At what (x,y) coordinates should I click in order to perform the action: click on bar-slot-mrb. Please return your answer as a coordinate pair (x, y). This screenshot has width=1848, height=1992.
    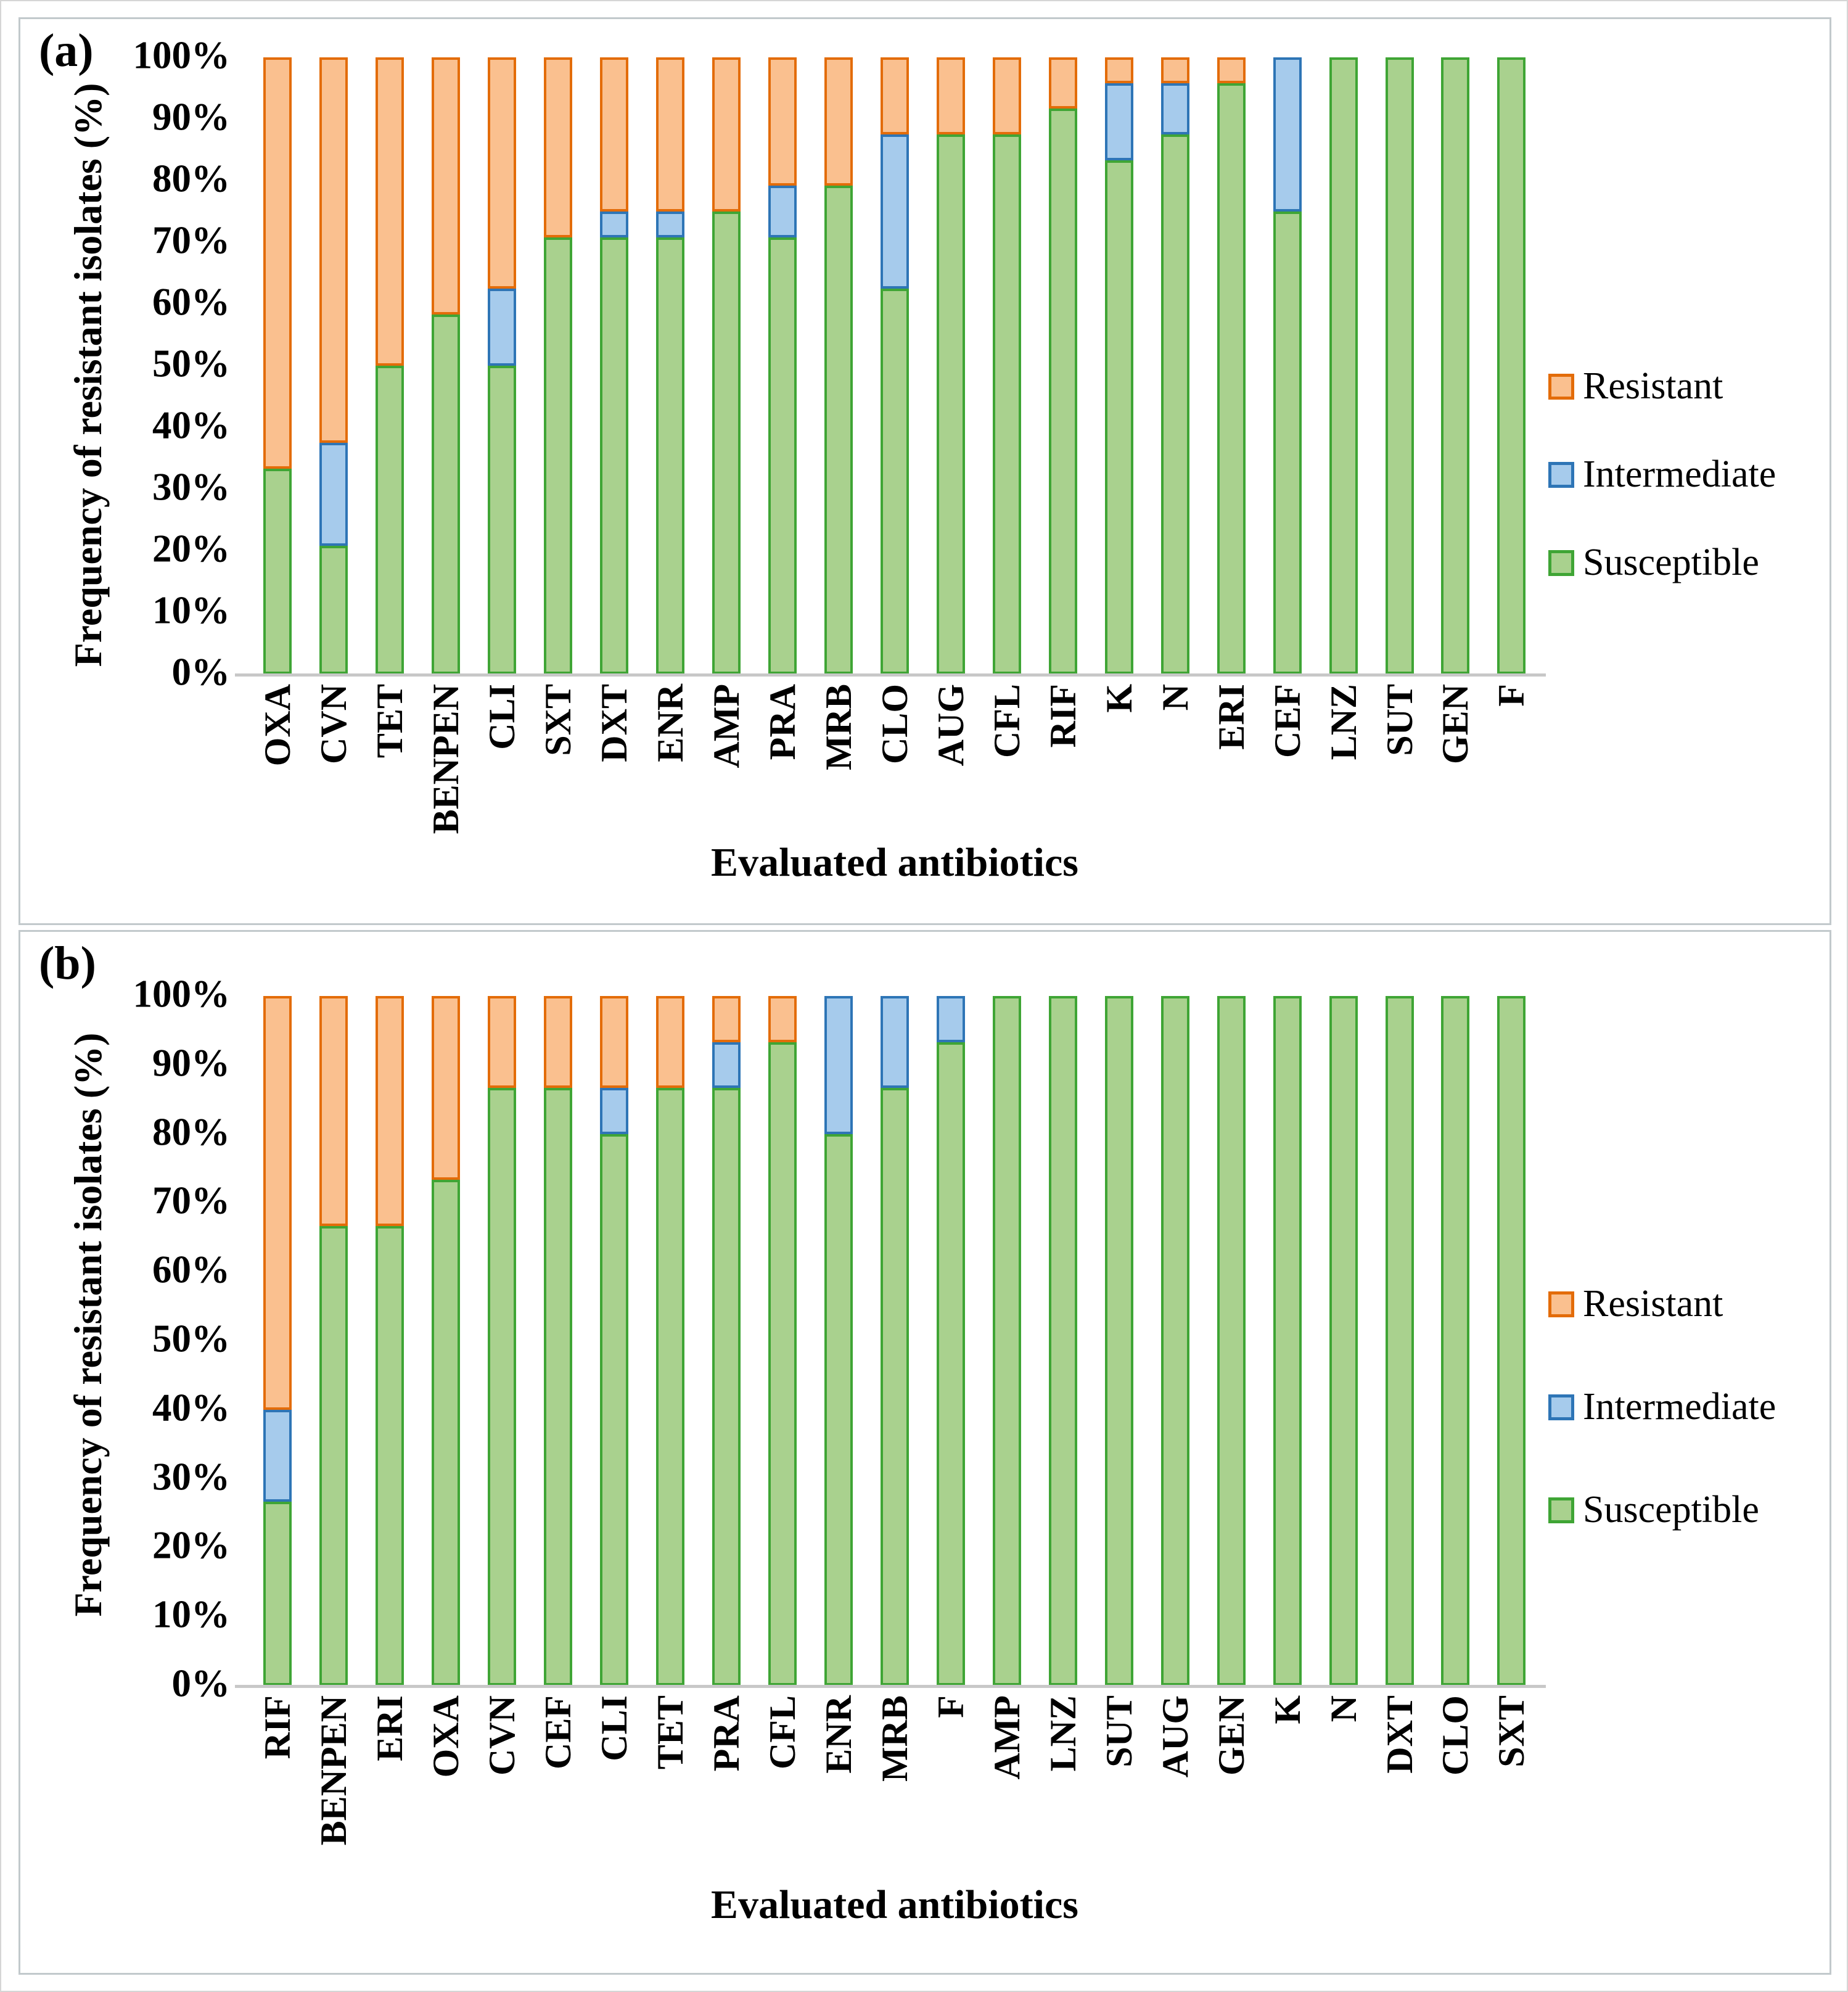
    Looking at the image, I should click on (839, 365).